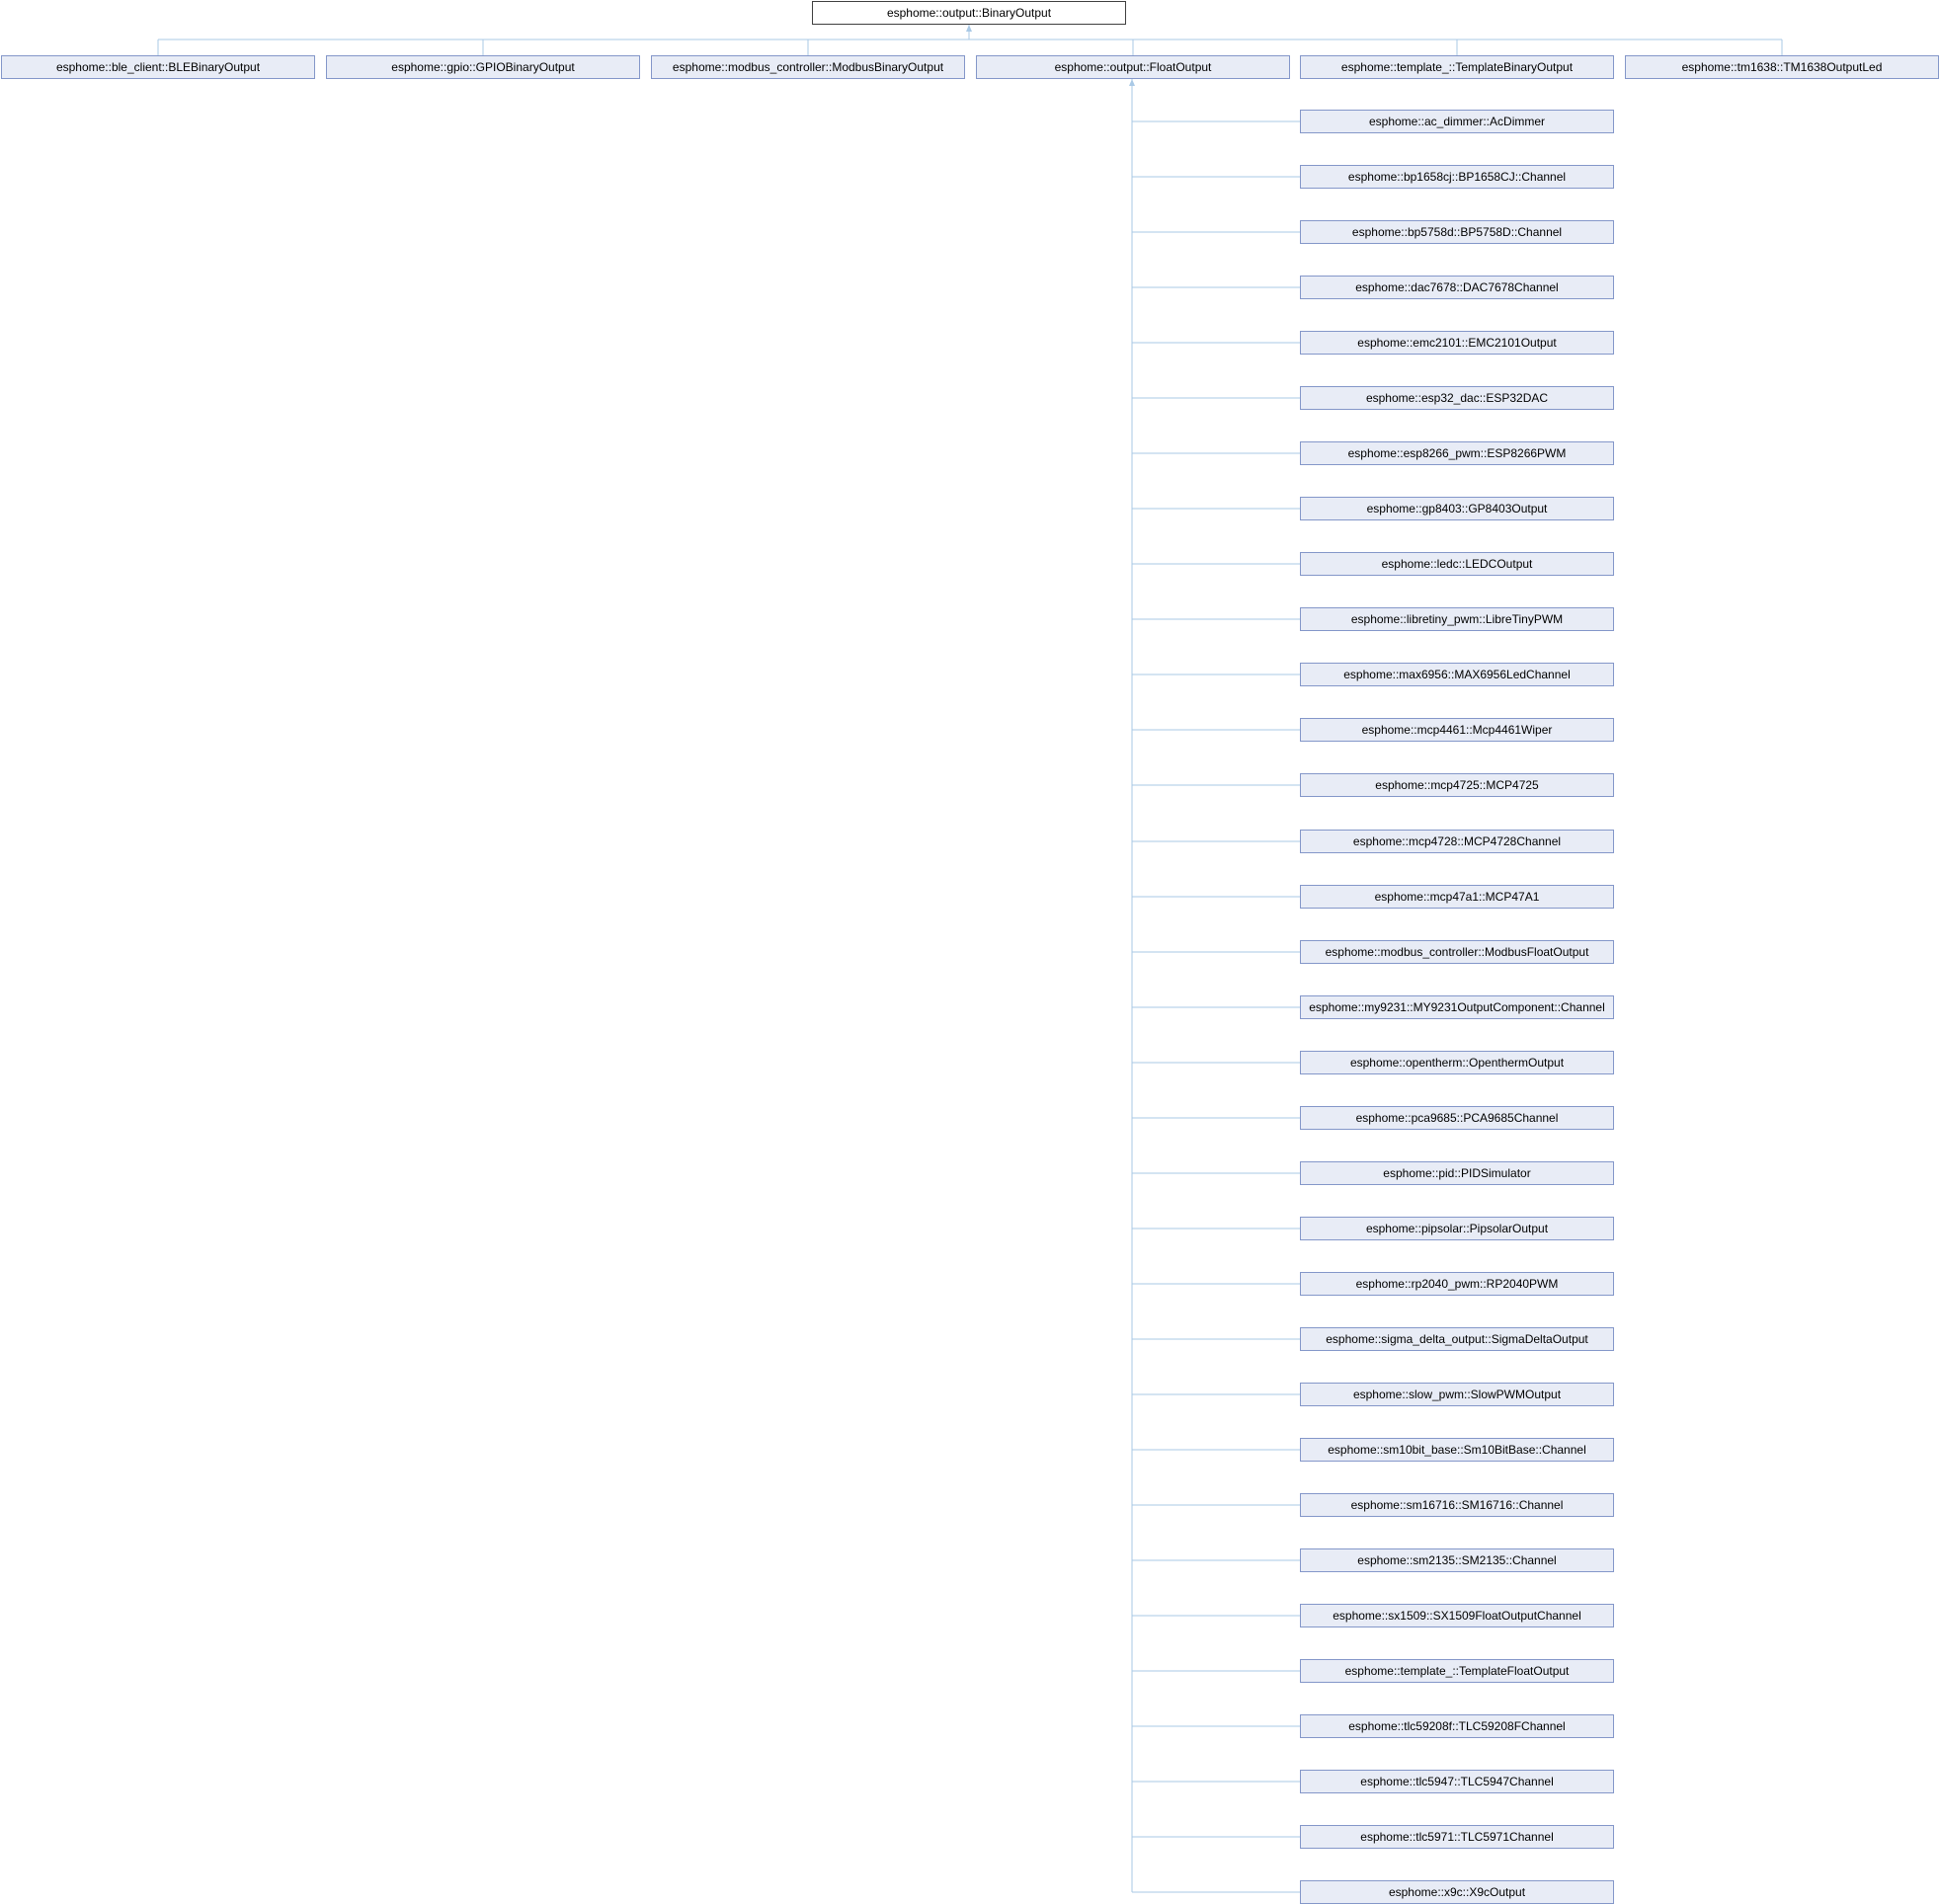 This screenshot has height=1904, width=1940. What do you see at coordinates (1457, 121) in the screenshot?
I see `class-node-ac-dimmer-acdimmer: esphome::ac_dimmer::AcDimmer` at bounding box center [1457, 121].